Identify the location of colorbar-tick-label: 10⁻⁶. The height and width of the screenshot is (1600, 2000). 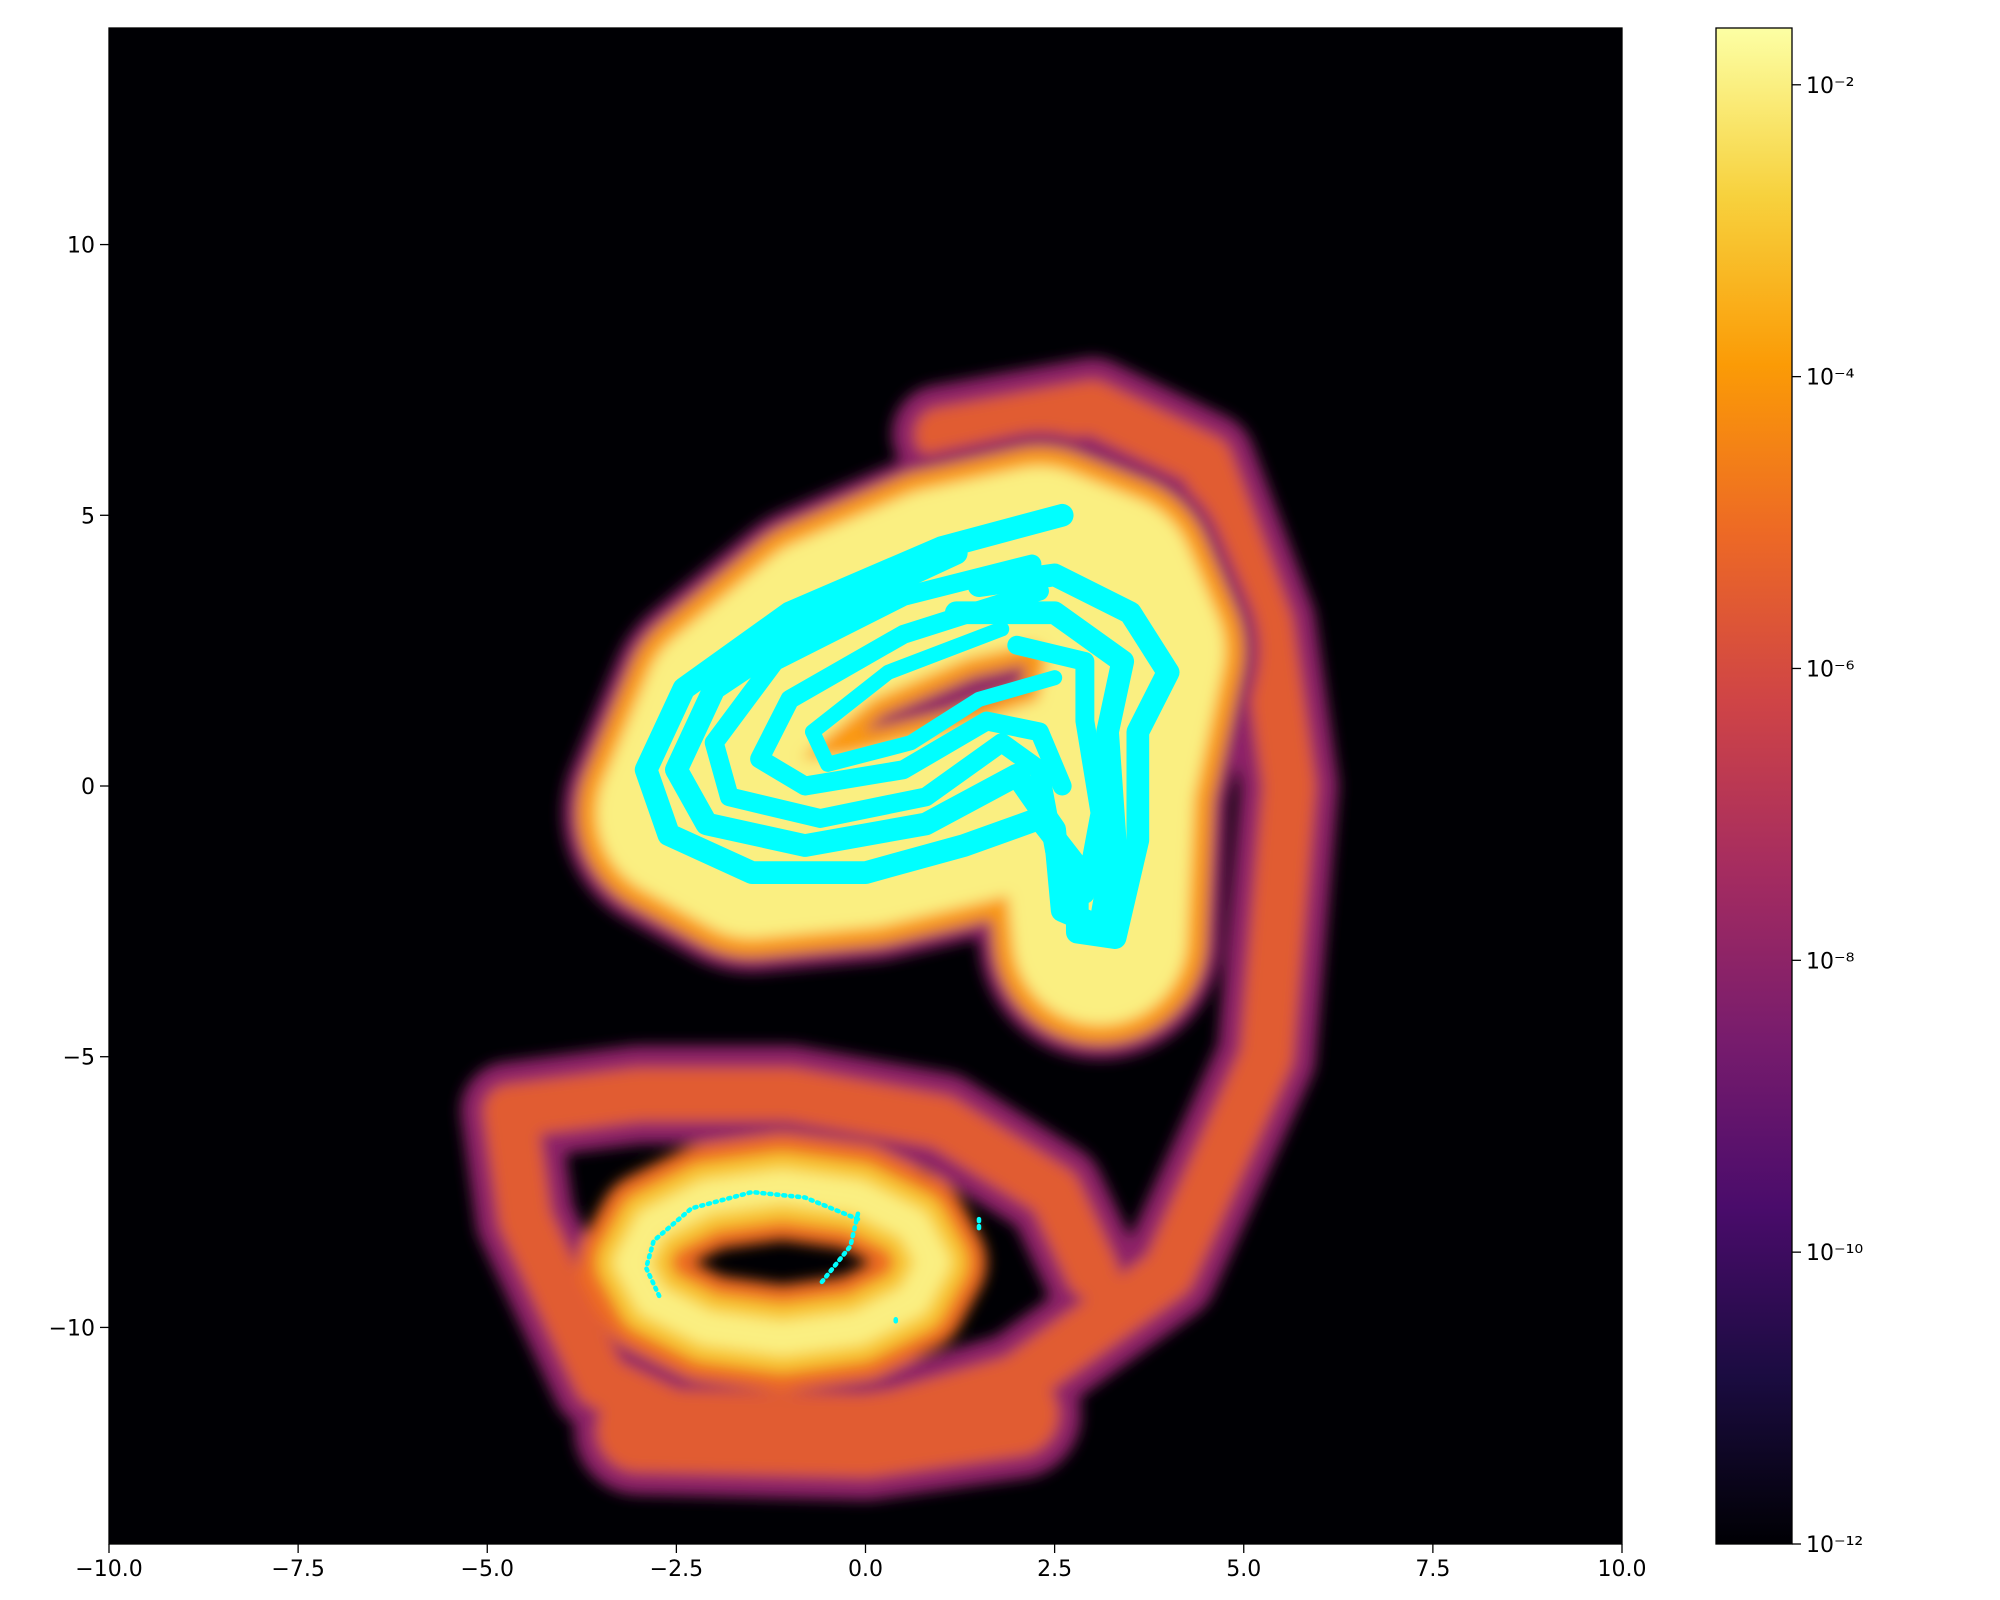
(1830, 669).